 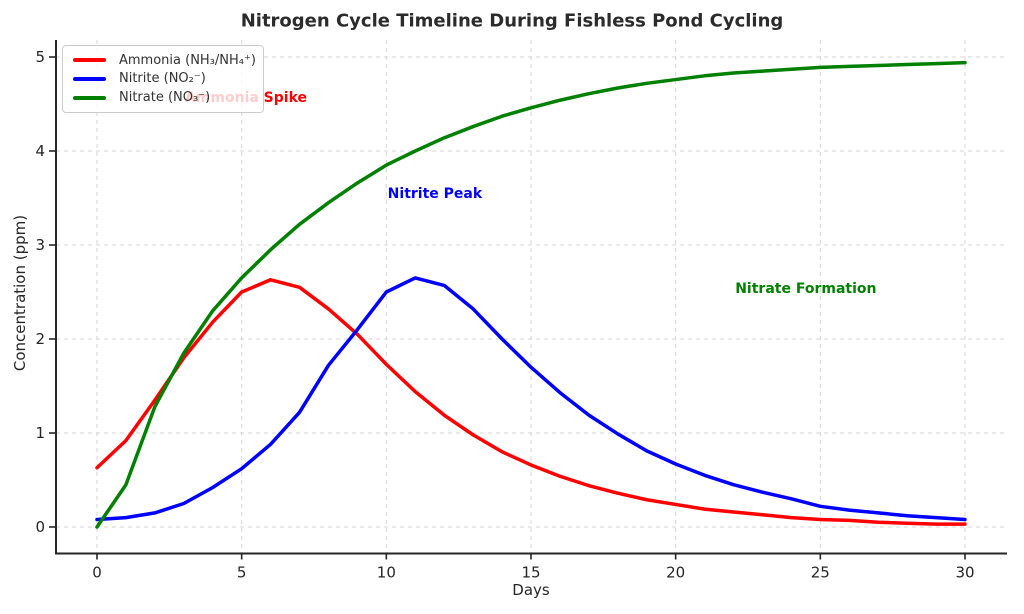 What do you see at coordinates (187, 60) in the screenshot?
I see `legend-label-ammonia: Ammonia (NH₃/NH₄⁺)` at bounding box center [187, 60].